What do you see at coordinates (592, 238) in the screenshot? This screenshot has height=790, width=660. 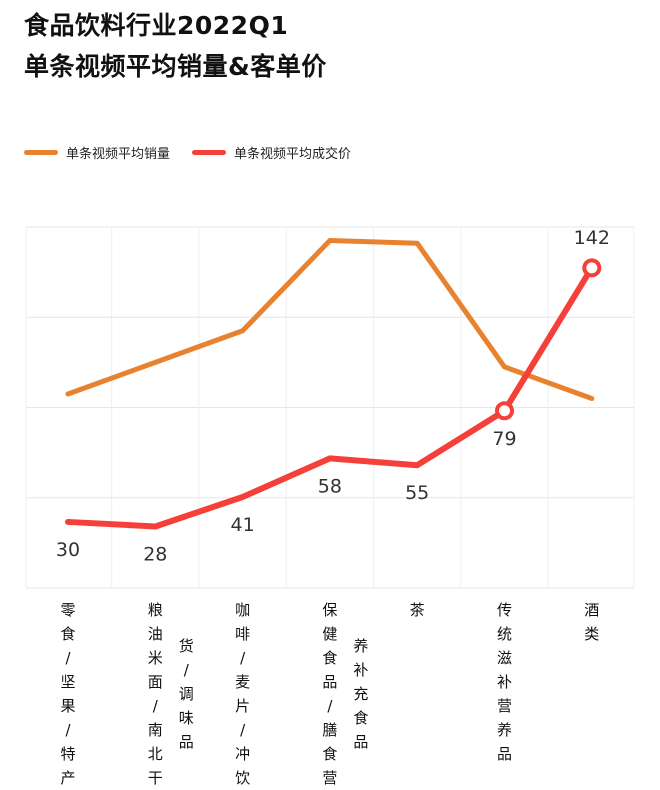 I see `data-label: 142` at bounding box center [592, 238].